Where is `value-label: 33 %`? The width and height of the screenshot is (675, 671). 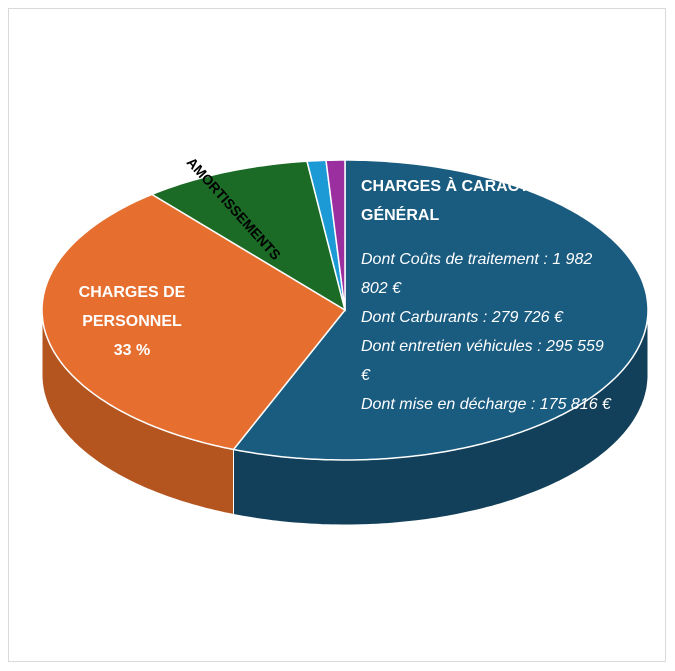
value-label: 33 % is located at coordinates (132, 350).